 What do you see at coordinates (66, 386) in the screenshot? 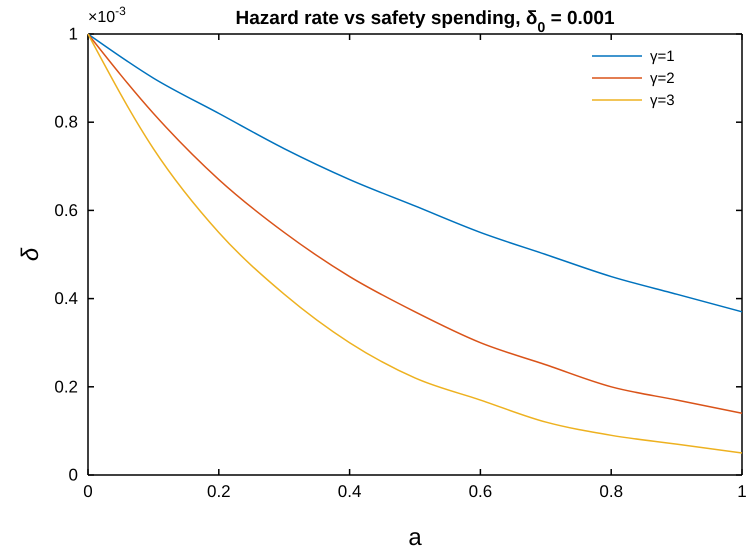
I see `y-tick-label: 0.2` at bounding box center [66, 386].